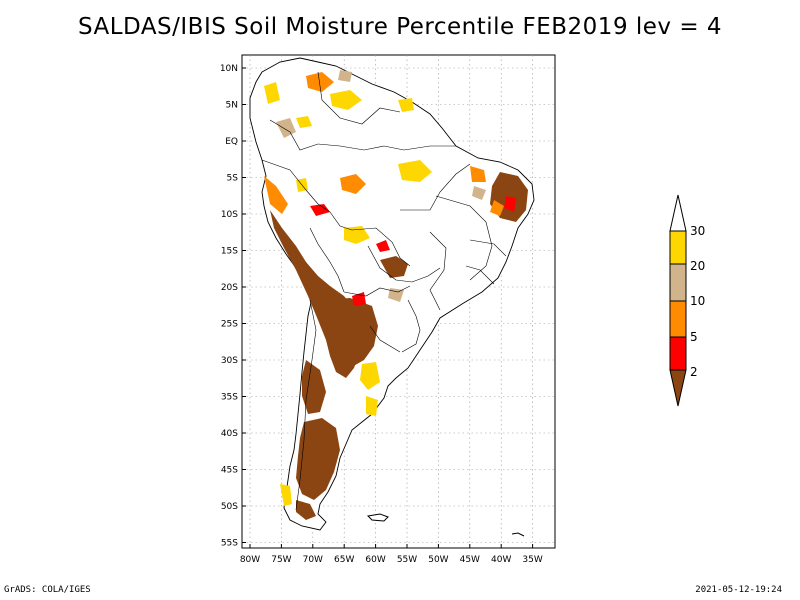 Image resolution: width=800 pixels, height=600 pixels. What do you see at coordinates (501, 560) in the screenshot?
I see `lon-label-40w: 40W` at bounding box center [501, 560].